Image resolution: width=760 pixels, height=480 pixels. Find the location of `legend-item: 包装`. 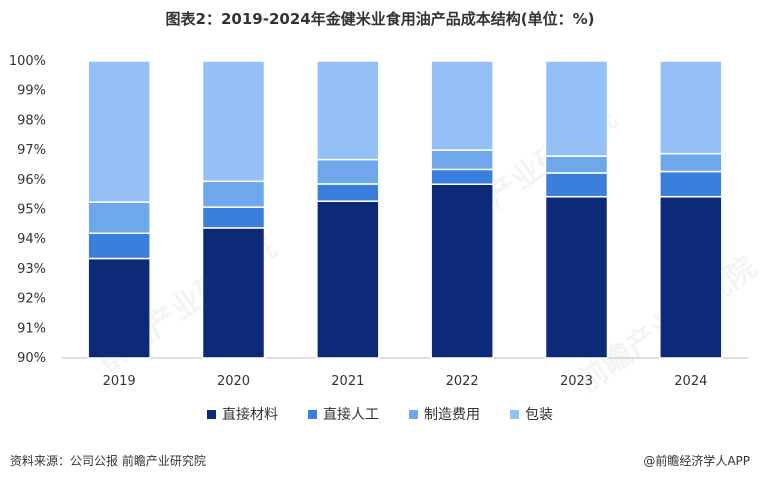

legend-item: 包装 is located at coordinates (531, 414).